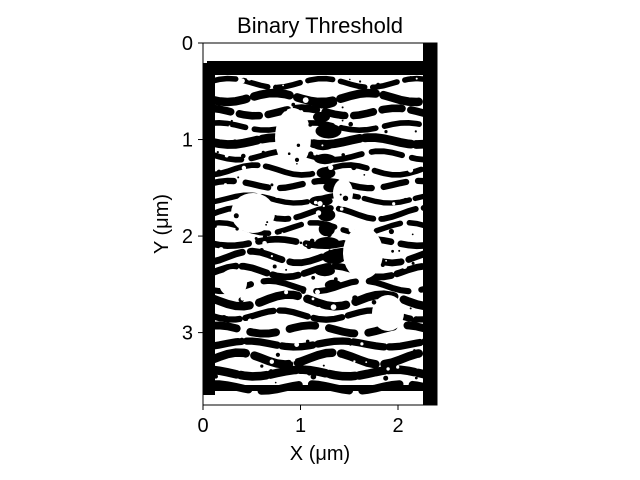  What do you see at coordinates (187, 237) in the screenshot?
I see `y-tick-label: 2` at bounding box center [187, 237].